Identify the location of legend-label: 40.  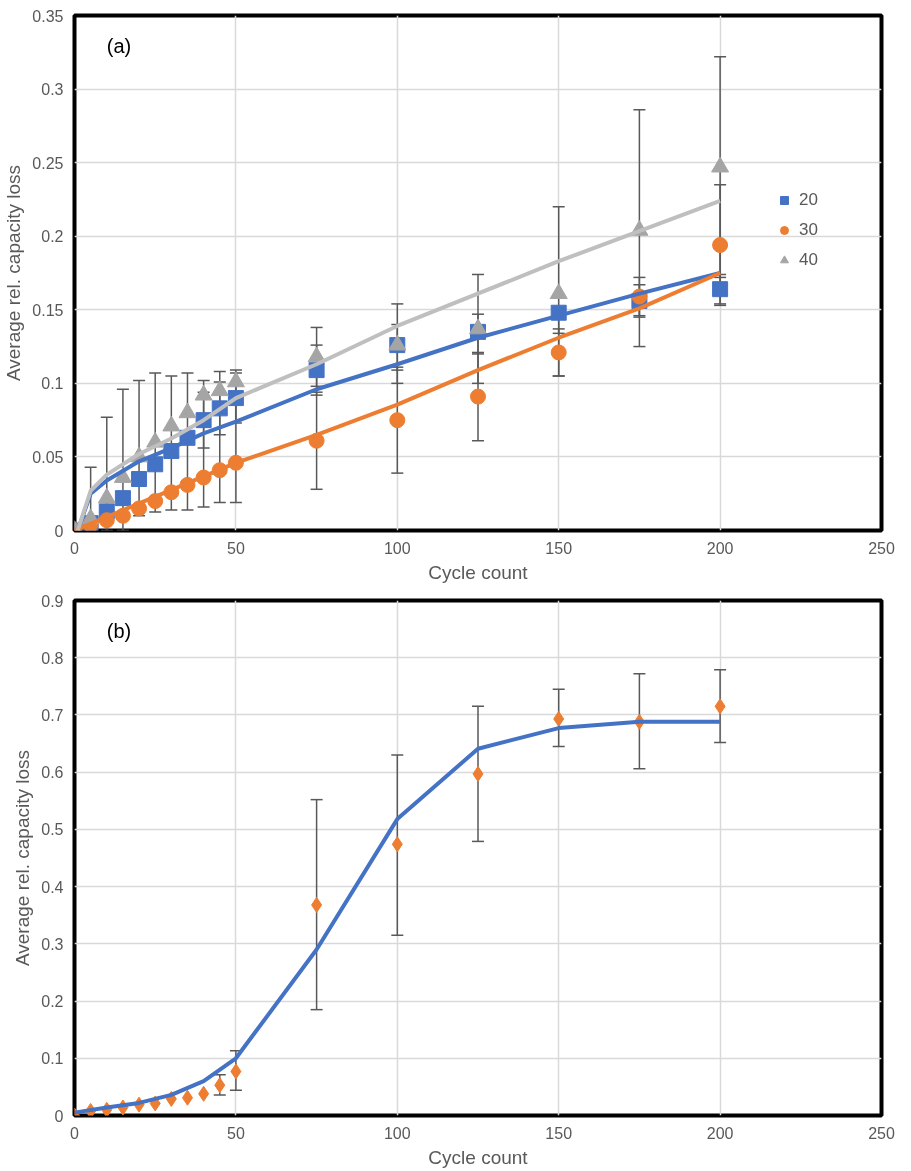
(809, 260).